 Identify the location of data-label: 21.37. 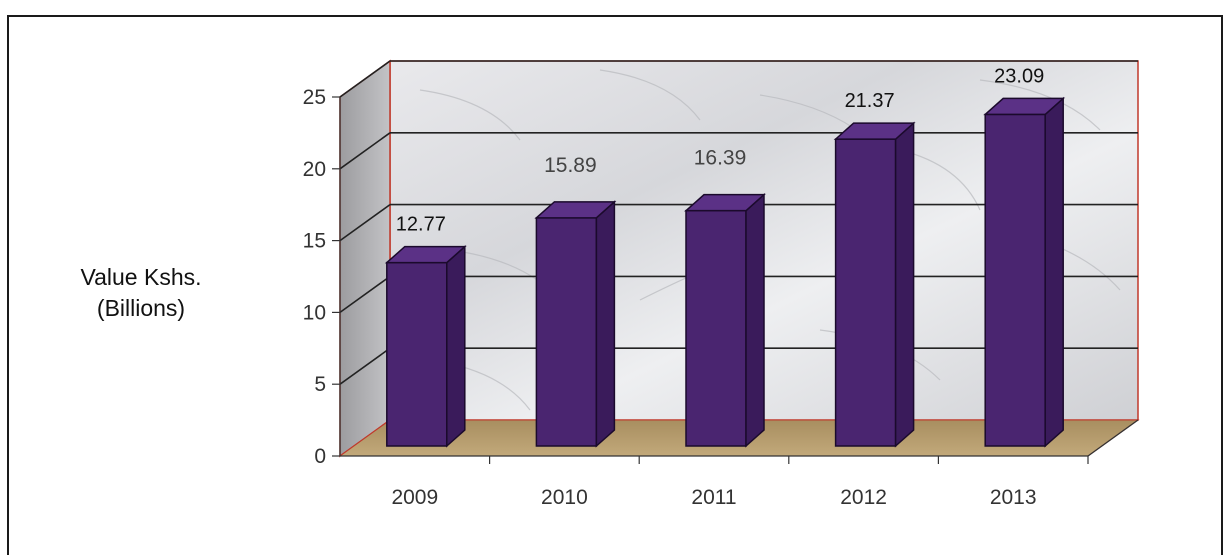
(870, 101).